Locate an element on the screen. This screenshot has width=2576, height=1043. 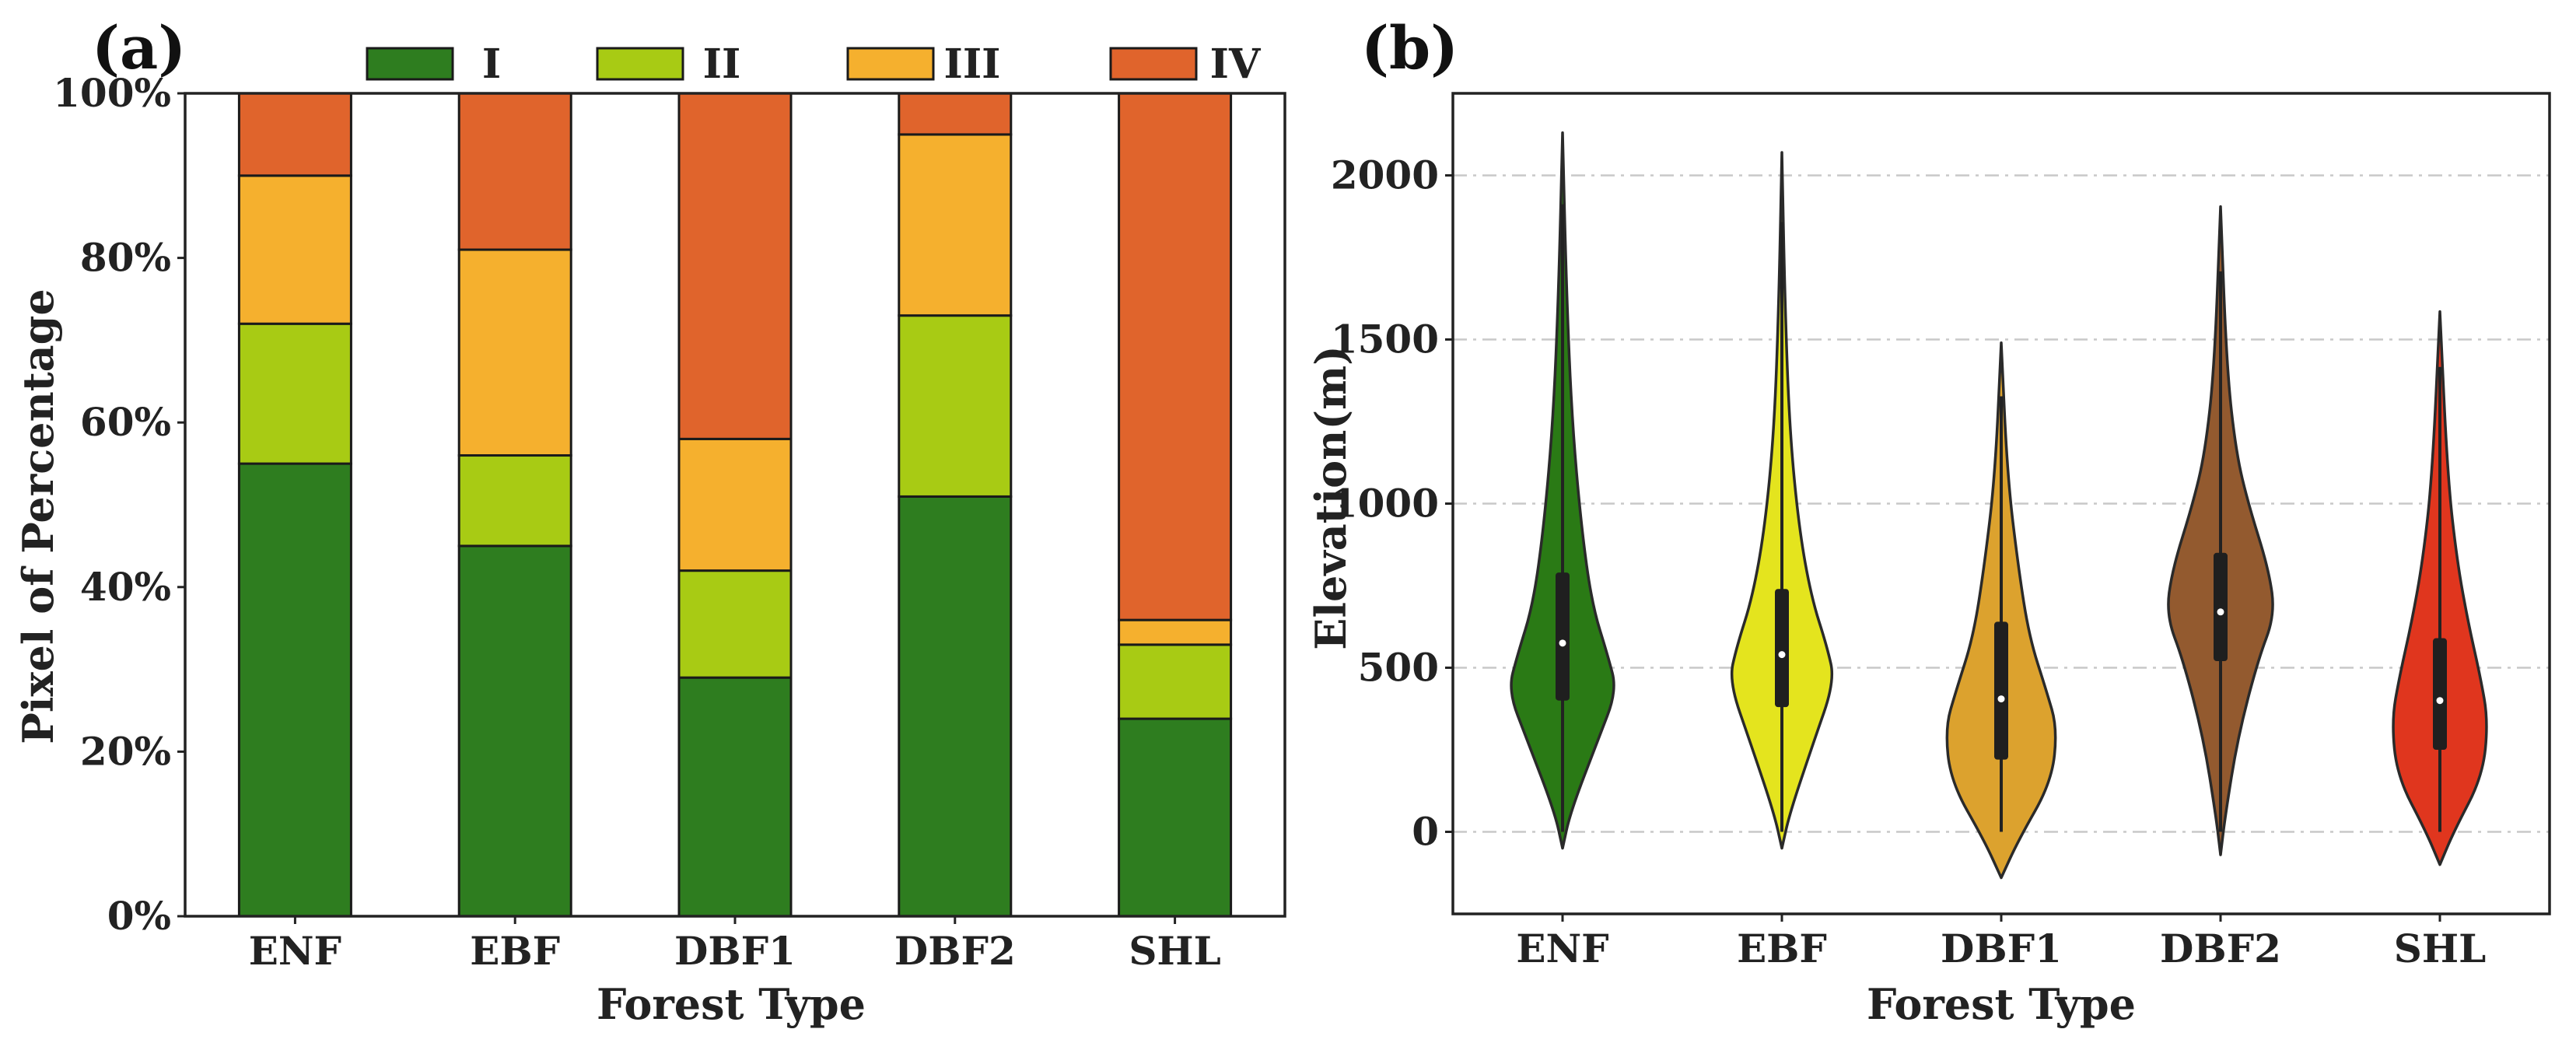
bar-segment-enf-iii is located at coordinates (294, 250).